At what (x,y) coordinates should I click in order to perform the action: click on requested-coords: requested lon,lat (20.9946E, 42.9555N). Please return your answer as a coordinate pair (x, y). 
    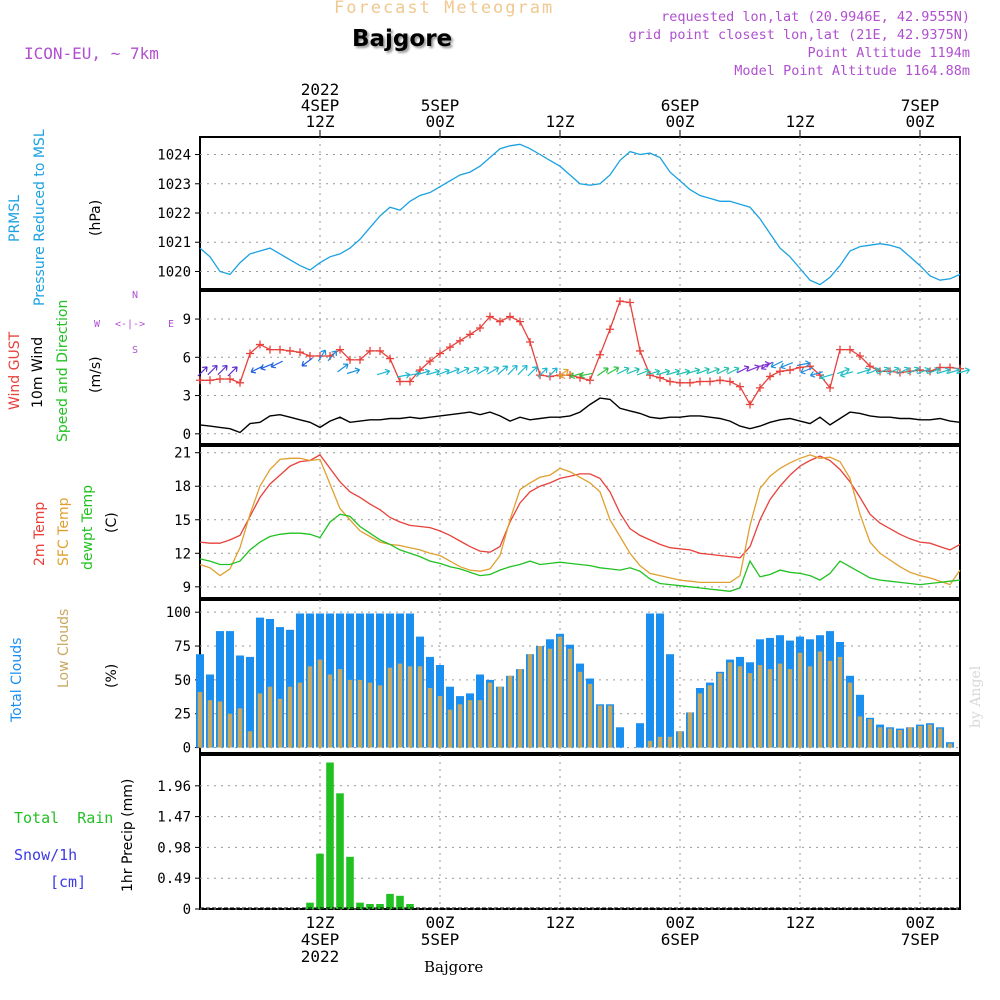
    Looking at the image, I should click on (815, 17).